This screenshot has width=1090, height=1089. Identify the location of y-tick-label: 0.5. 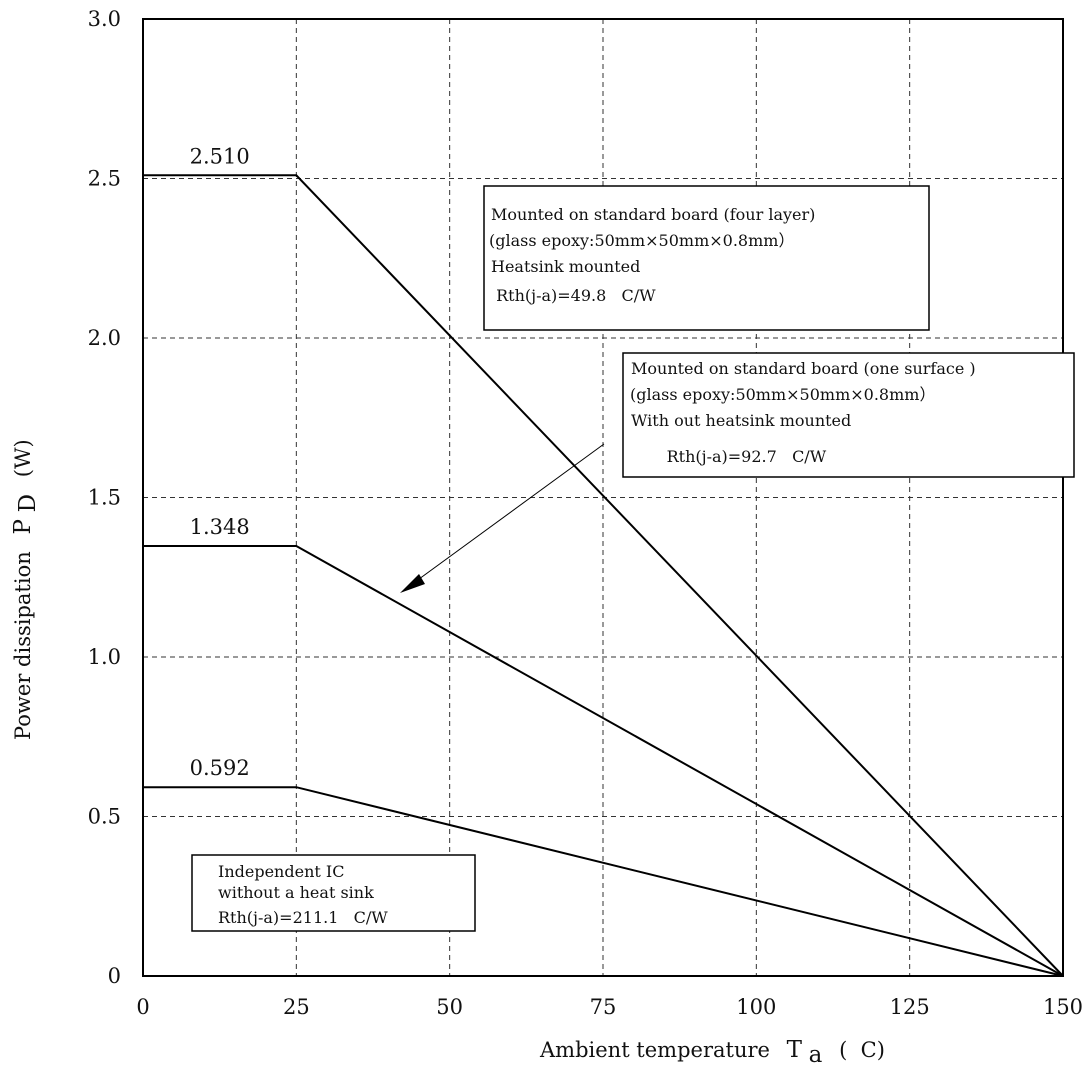
(104, 817).